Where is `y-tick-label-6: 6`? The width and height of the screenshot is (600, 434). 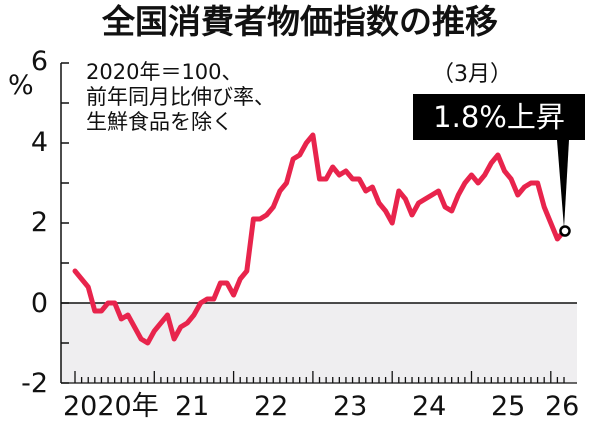 y-tick-label-6: 6 is located at coordinates (39, 61).